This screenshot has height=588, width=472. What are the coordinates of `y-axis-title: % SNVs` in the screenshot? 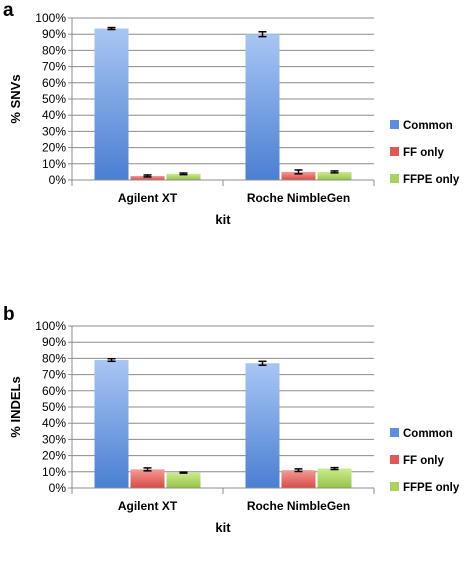 It's located at (15, 98).